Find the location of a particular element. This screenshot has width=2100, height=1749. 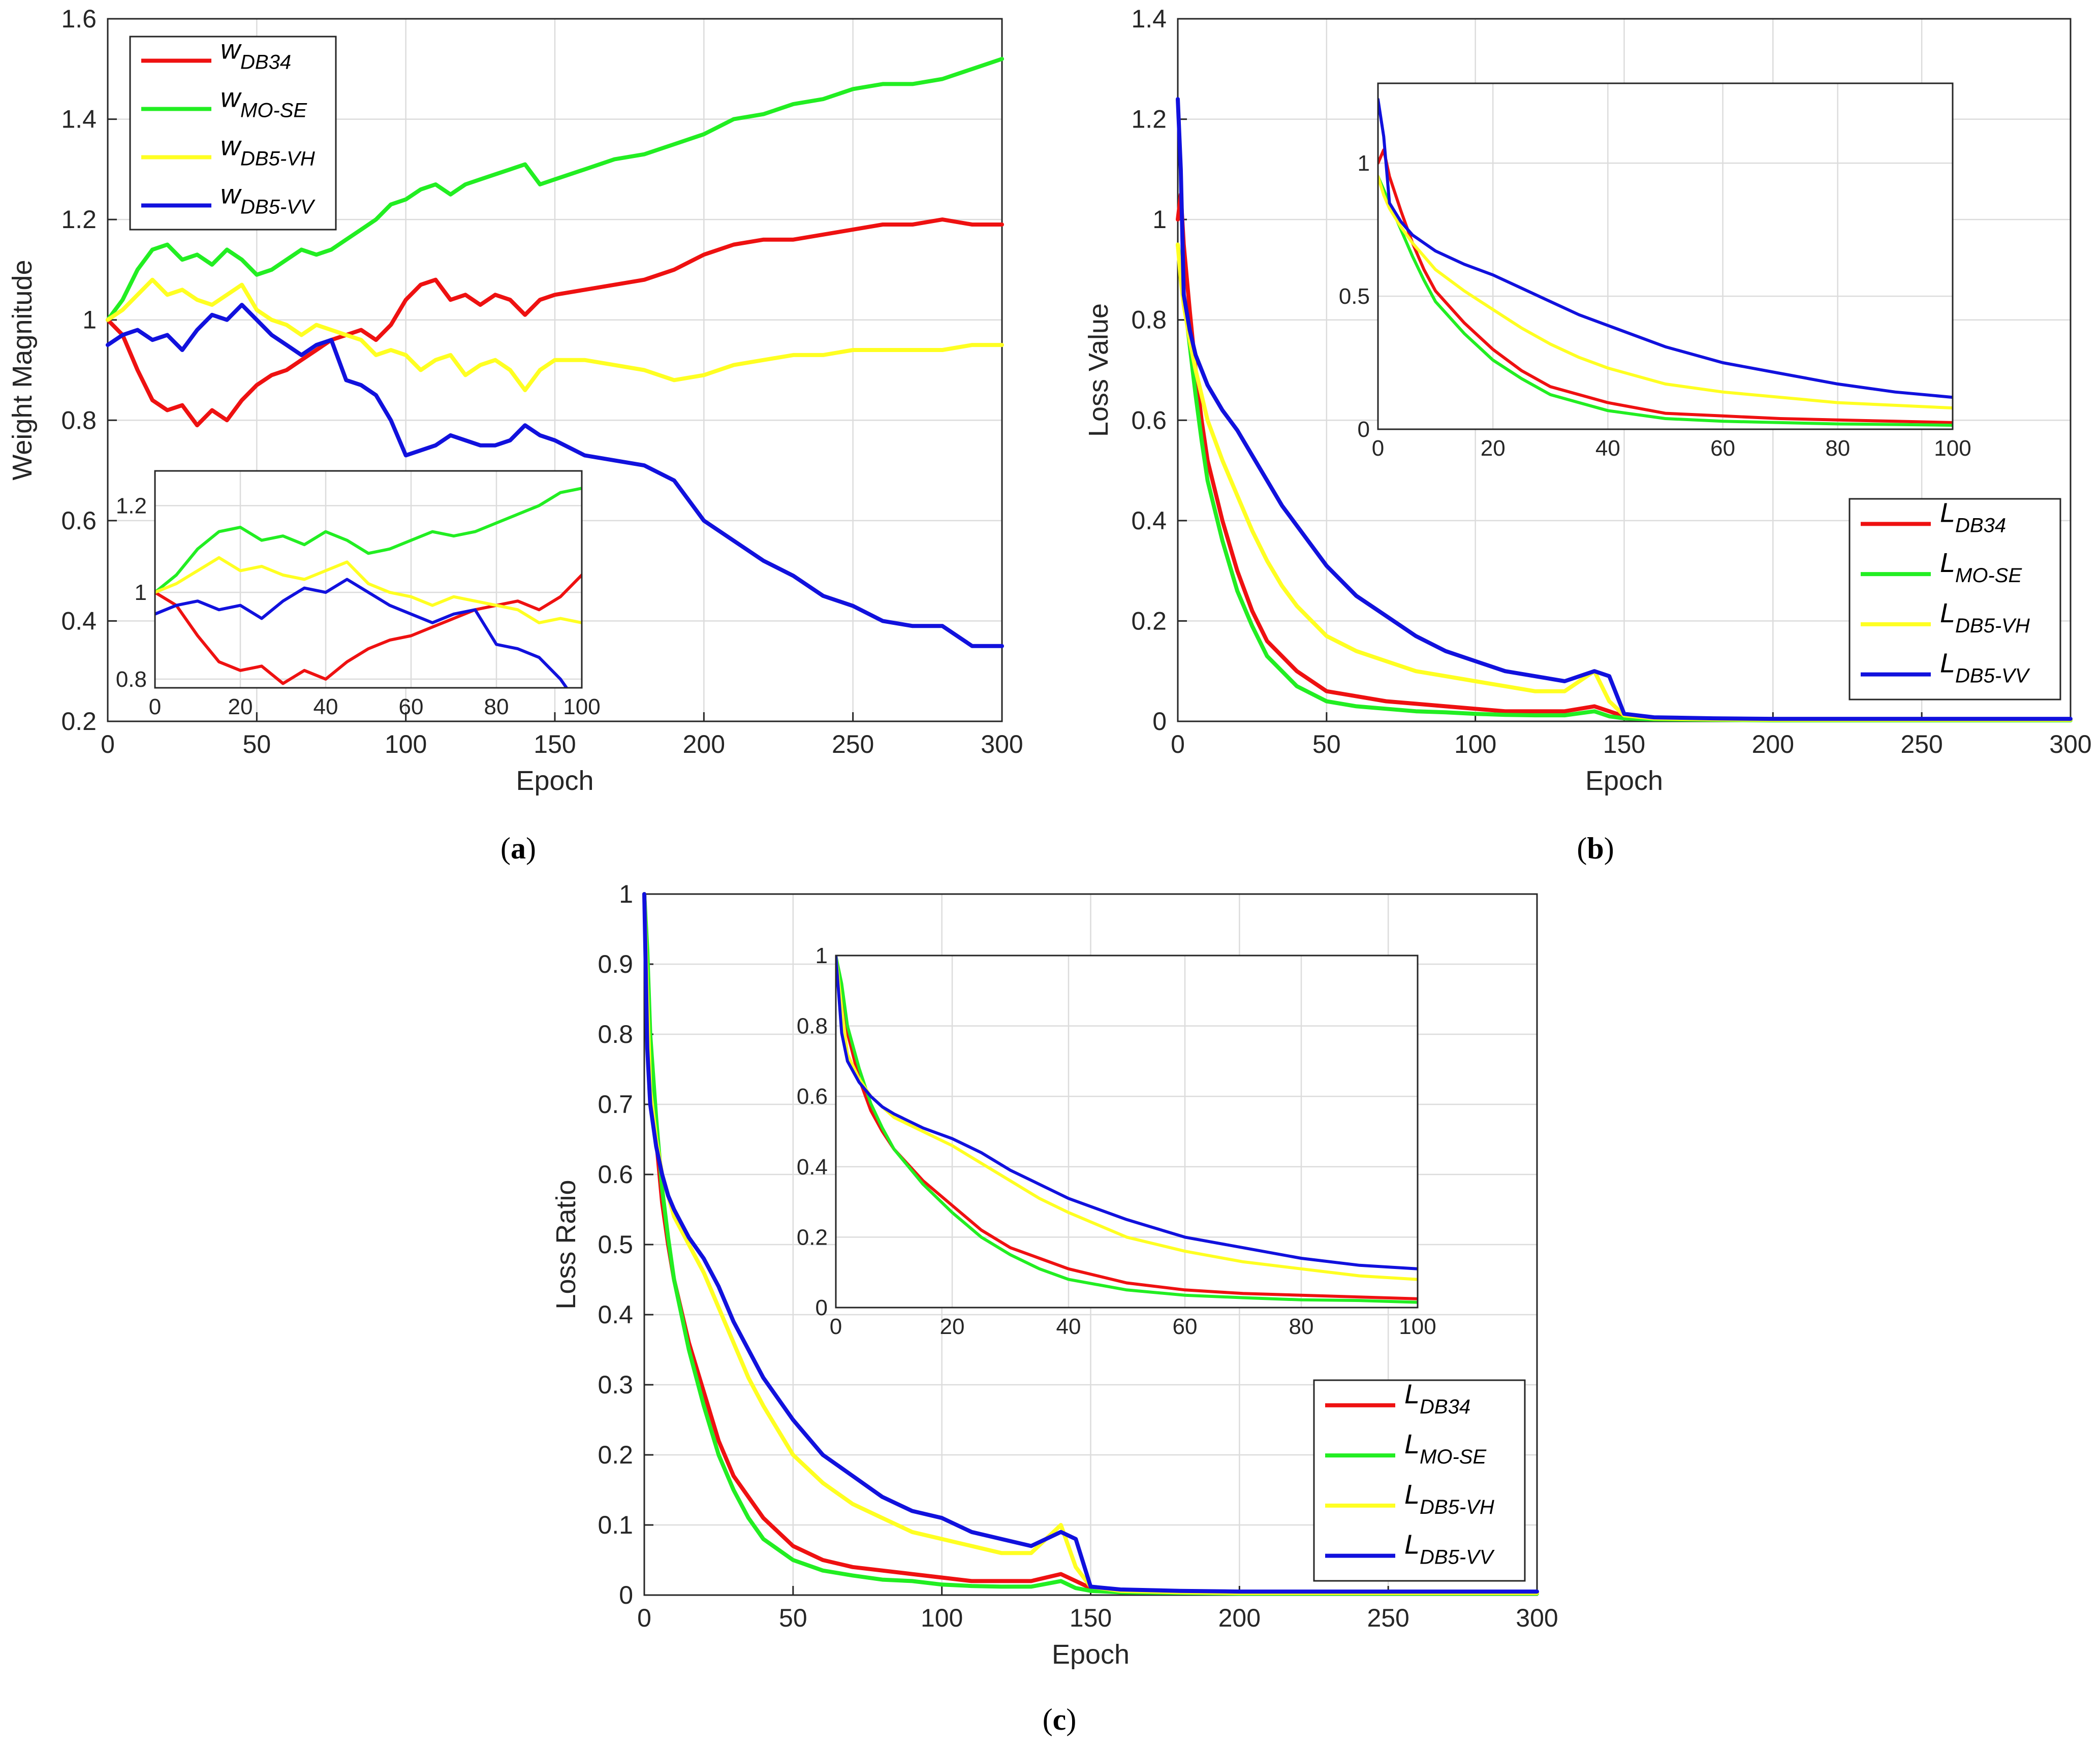

legend: LDB34 LMO-SE LDB5-VH LDB5-VV is located at coordinates (1419, 1481).